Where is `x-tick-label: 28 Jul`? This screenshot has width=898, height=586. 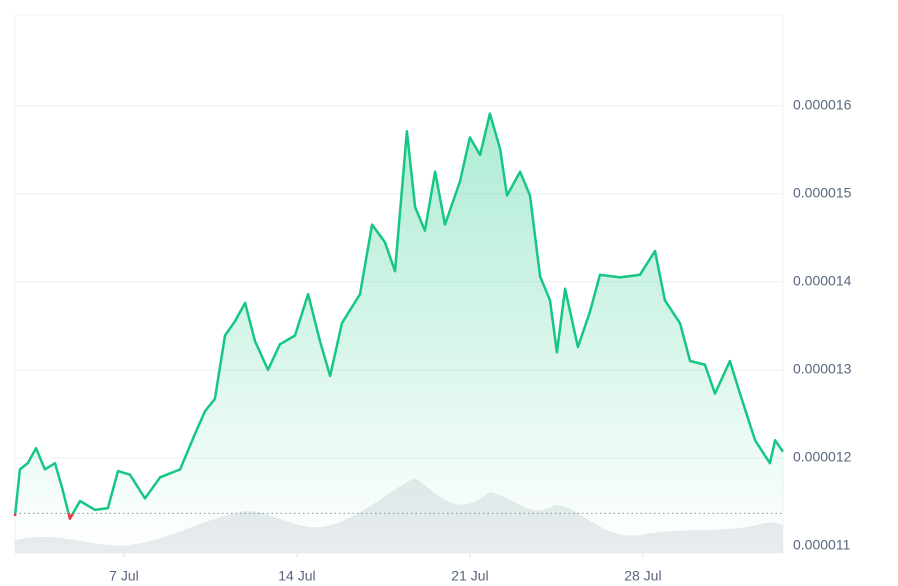 x-tick-label: 28 Jul is located at coordinates (642, 576).